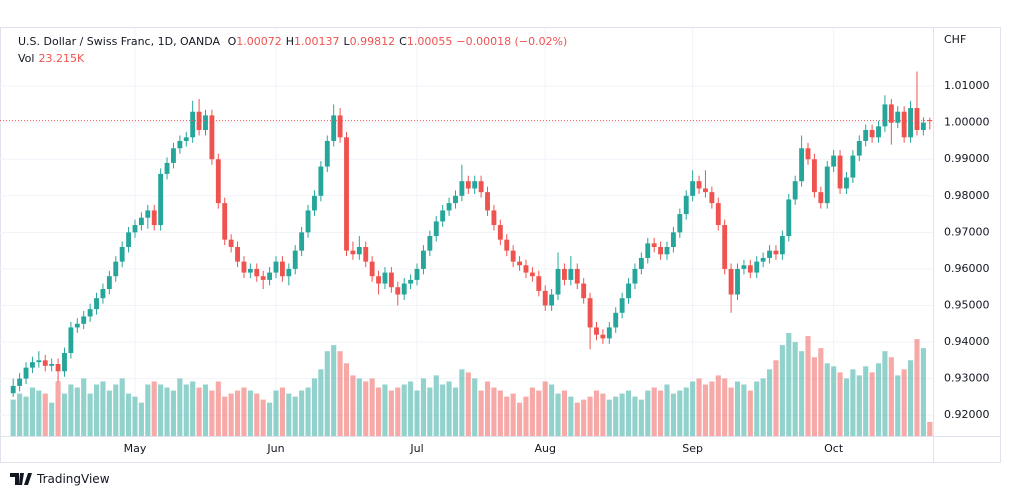  Describe the element at coordinates (290, 41) in the screenshot. I see `ohlc-key: H` at that location.